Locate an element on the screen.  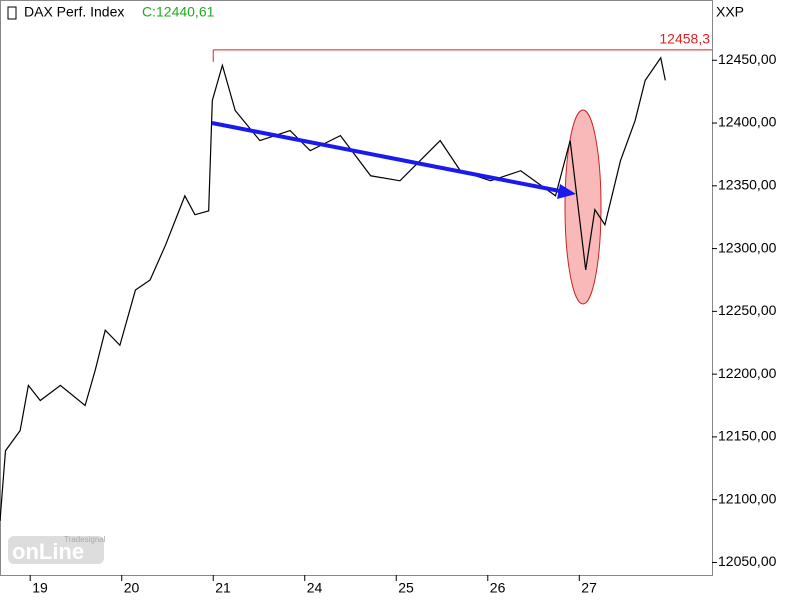
x-tick-label: 26 is located at coordinates (498, 588).